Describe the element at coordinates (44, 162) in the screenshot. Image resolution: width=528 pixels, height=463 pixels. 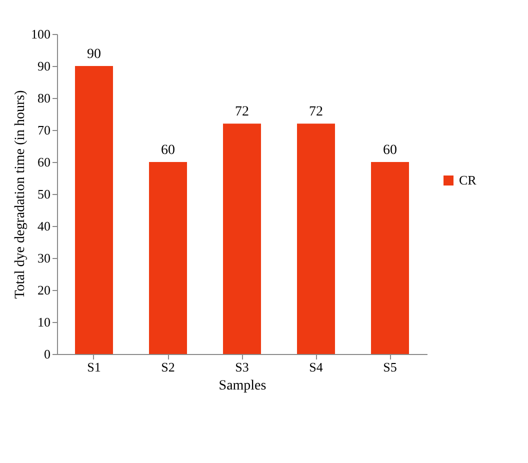
I see `y-tick-label: 60` at that location.